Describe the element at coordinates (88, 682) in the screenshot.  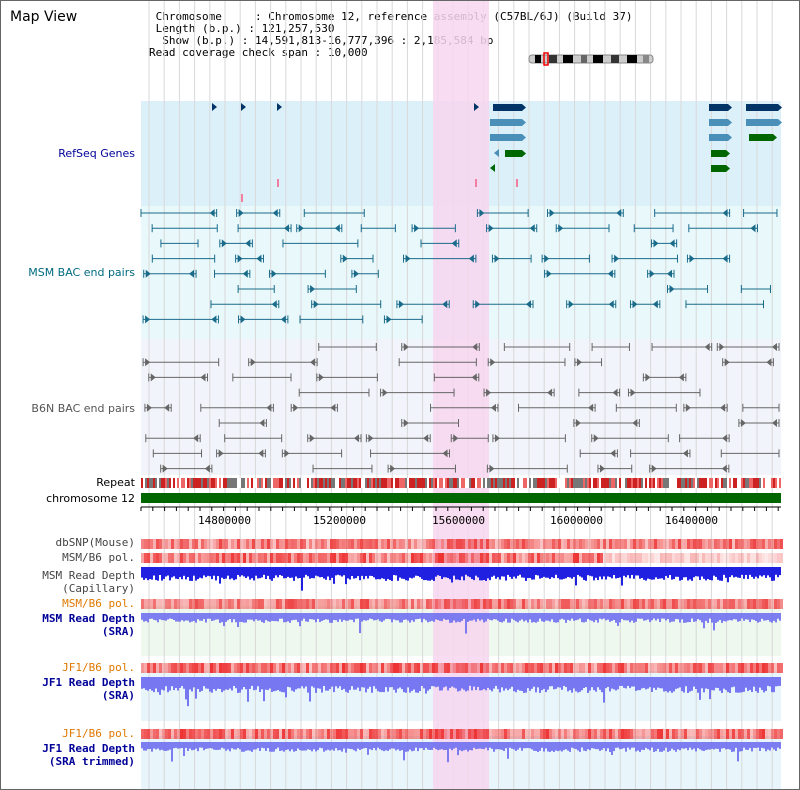
I see `jf1-depth-sra-label: JF1 Read Depth` at that location.